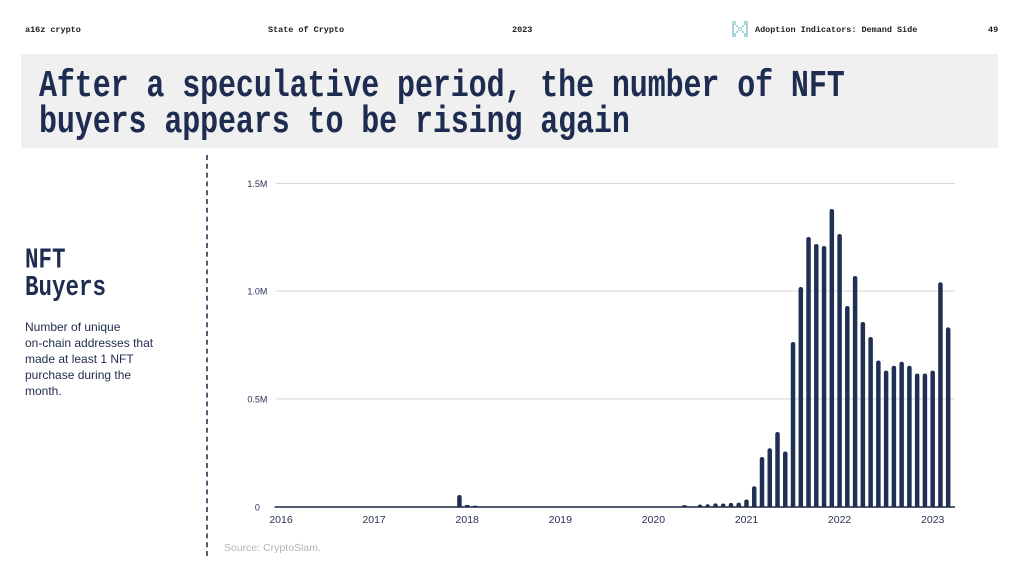 Image resolution: width=1024 pixels, height=575 pixels. I want to click on svg-text: 2019, so click(561, 520).